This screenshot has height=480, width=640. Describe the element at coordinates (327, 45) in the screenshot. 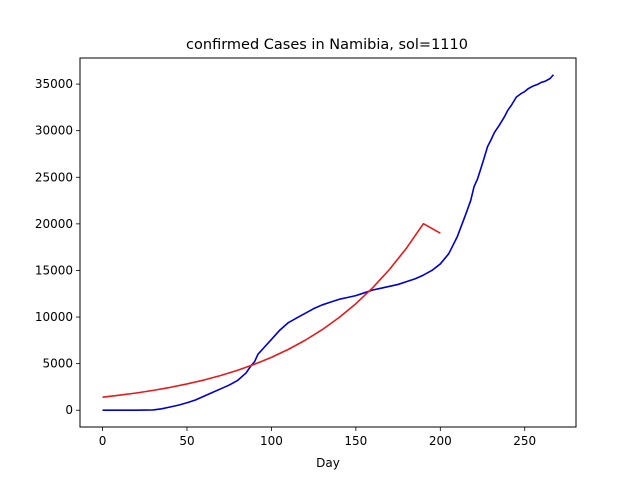

I see `chart-title: confirmed Cases in Namibia, sol=1110` at that location.